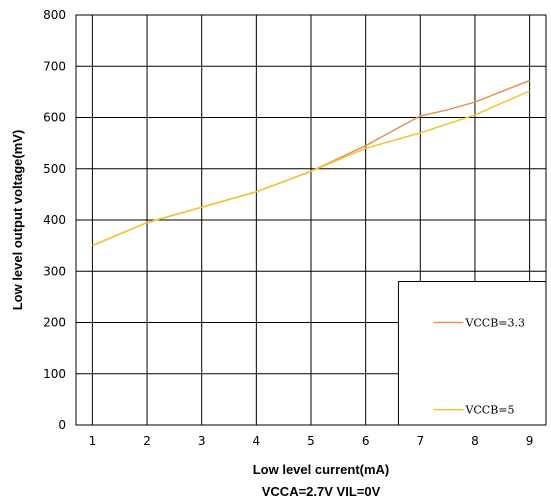 This screenshot has width=551, height=504. What do you see at coordinates (54, 323) in the screenshot?
I see `y-tick-label: 200` at bounding box center [54, 323].